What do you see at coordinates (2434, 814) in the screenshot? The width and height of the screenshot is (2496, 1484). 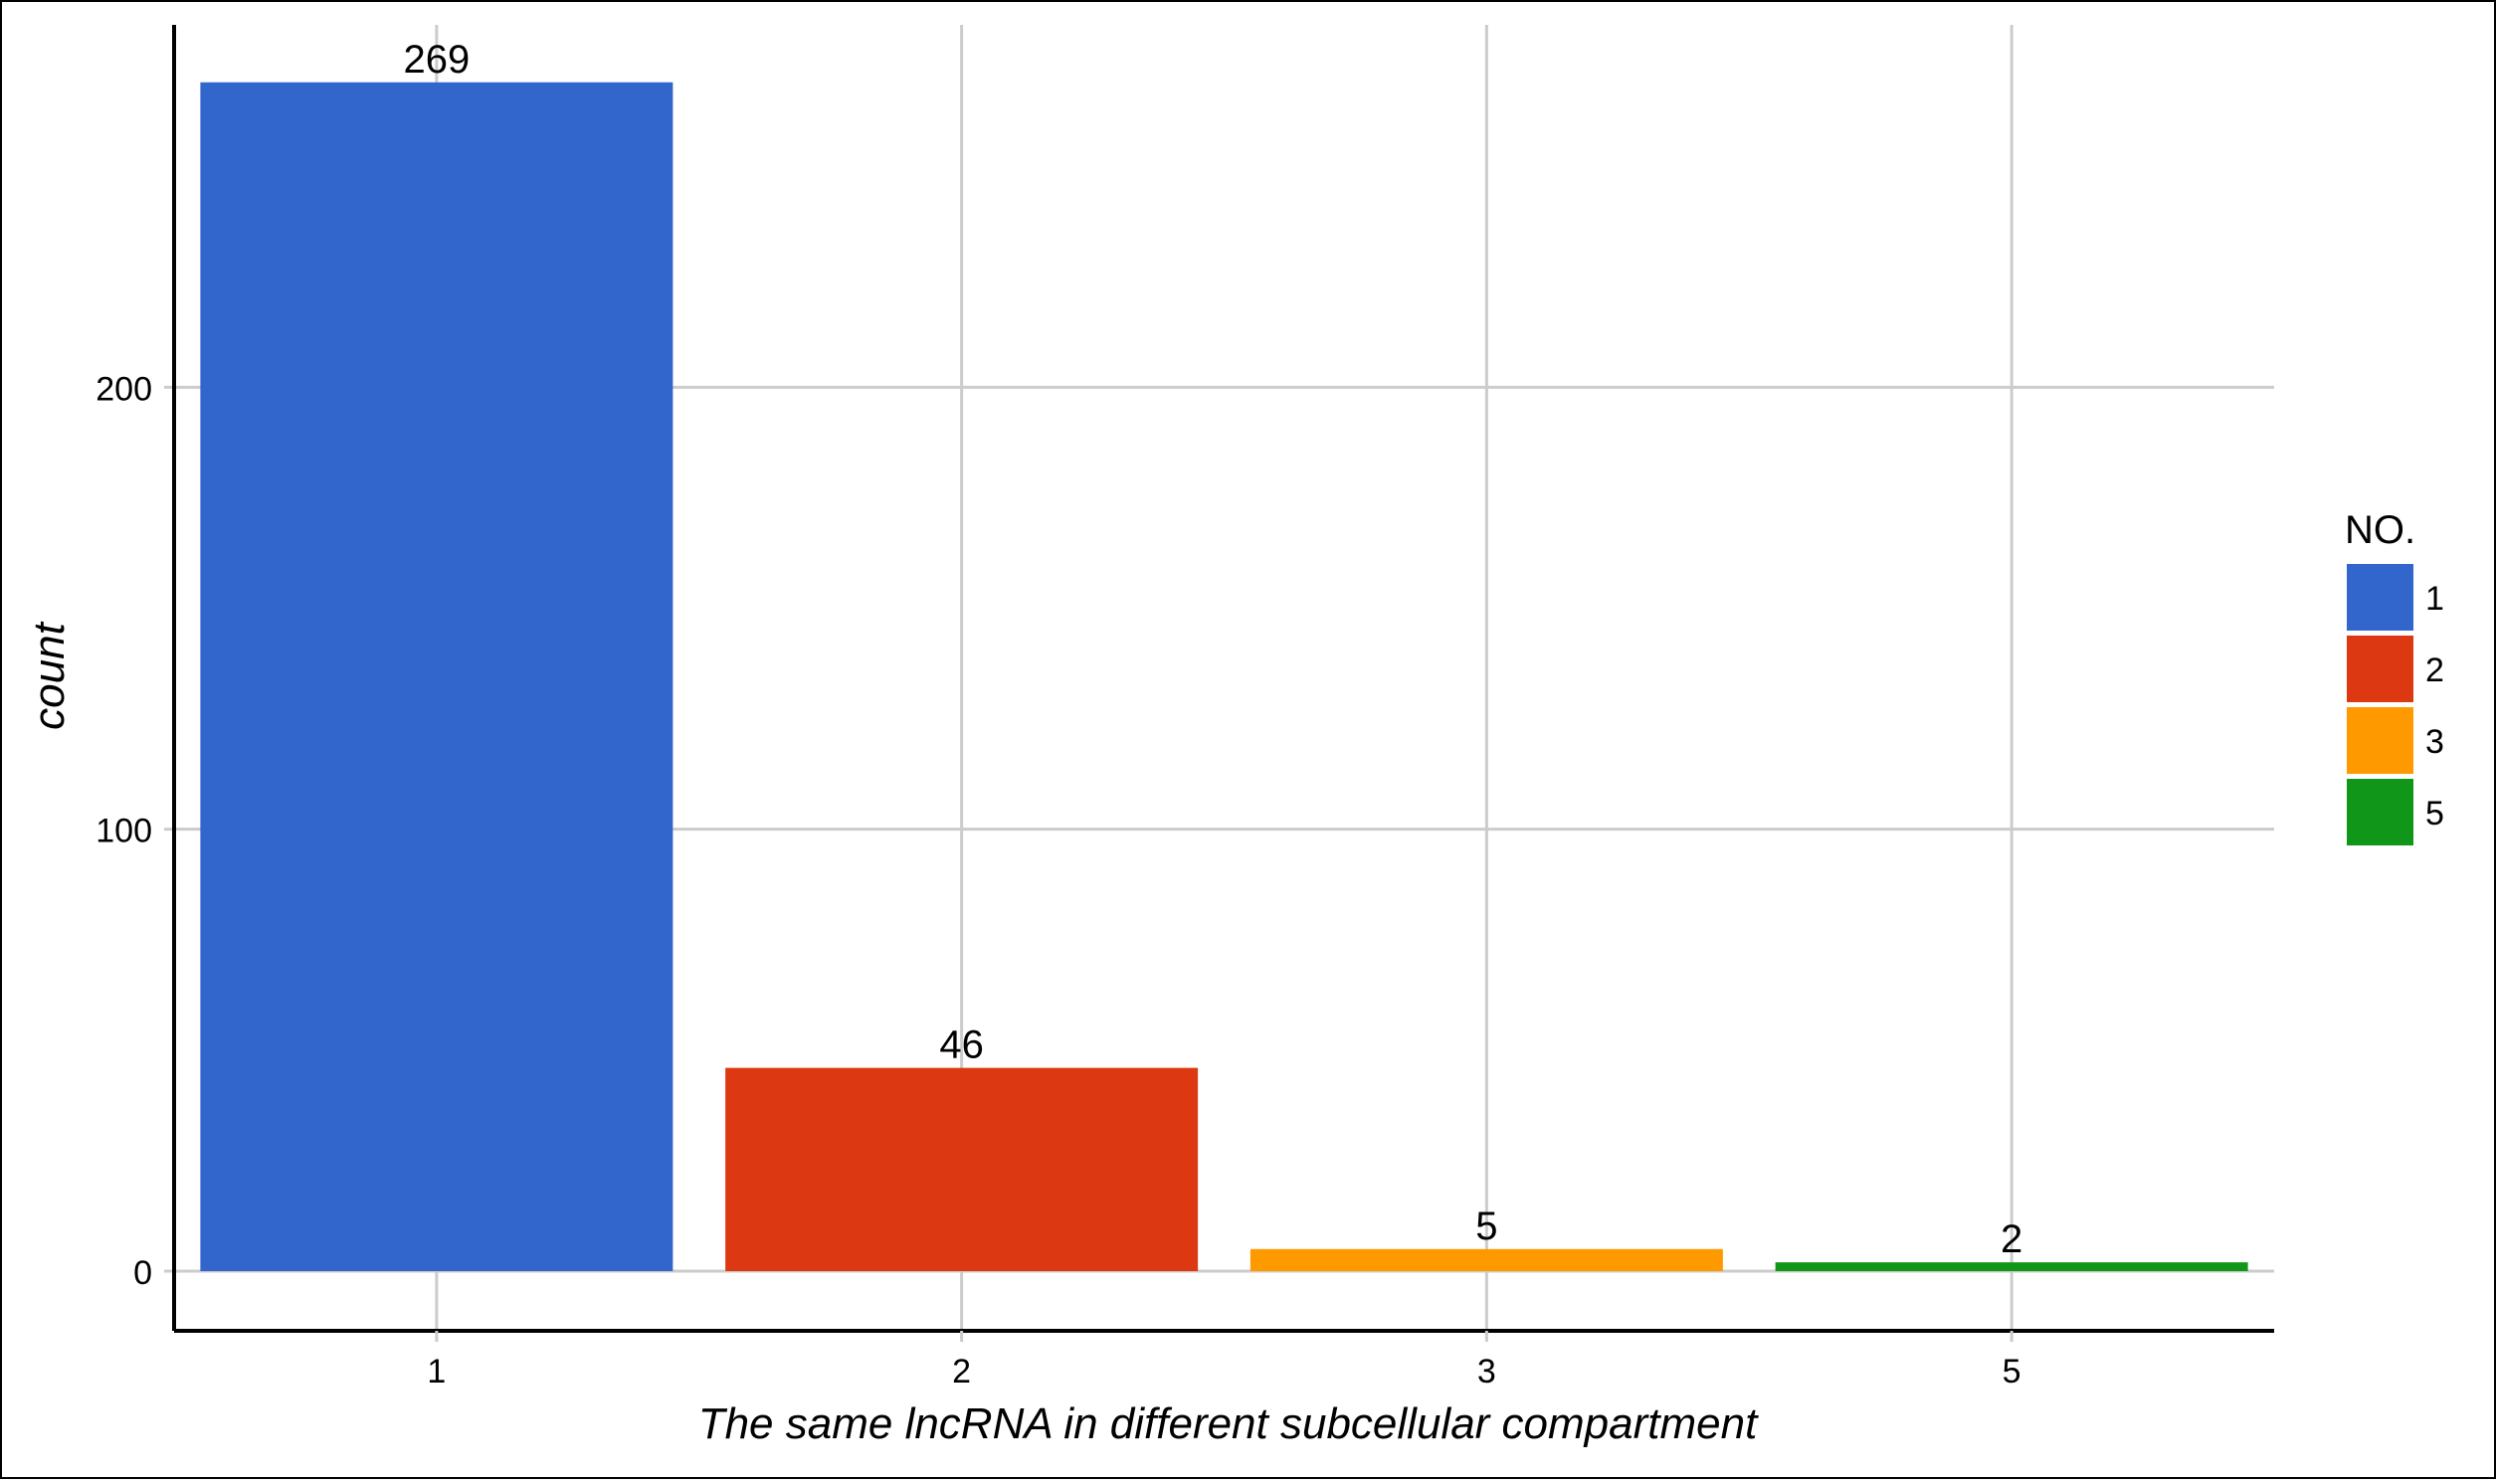 I see `legend-label: 5` at bounding box center [2434, 814].